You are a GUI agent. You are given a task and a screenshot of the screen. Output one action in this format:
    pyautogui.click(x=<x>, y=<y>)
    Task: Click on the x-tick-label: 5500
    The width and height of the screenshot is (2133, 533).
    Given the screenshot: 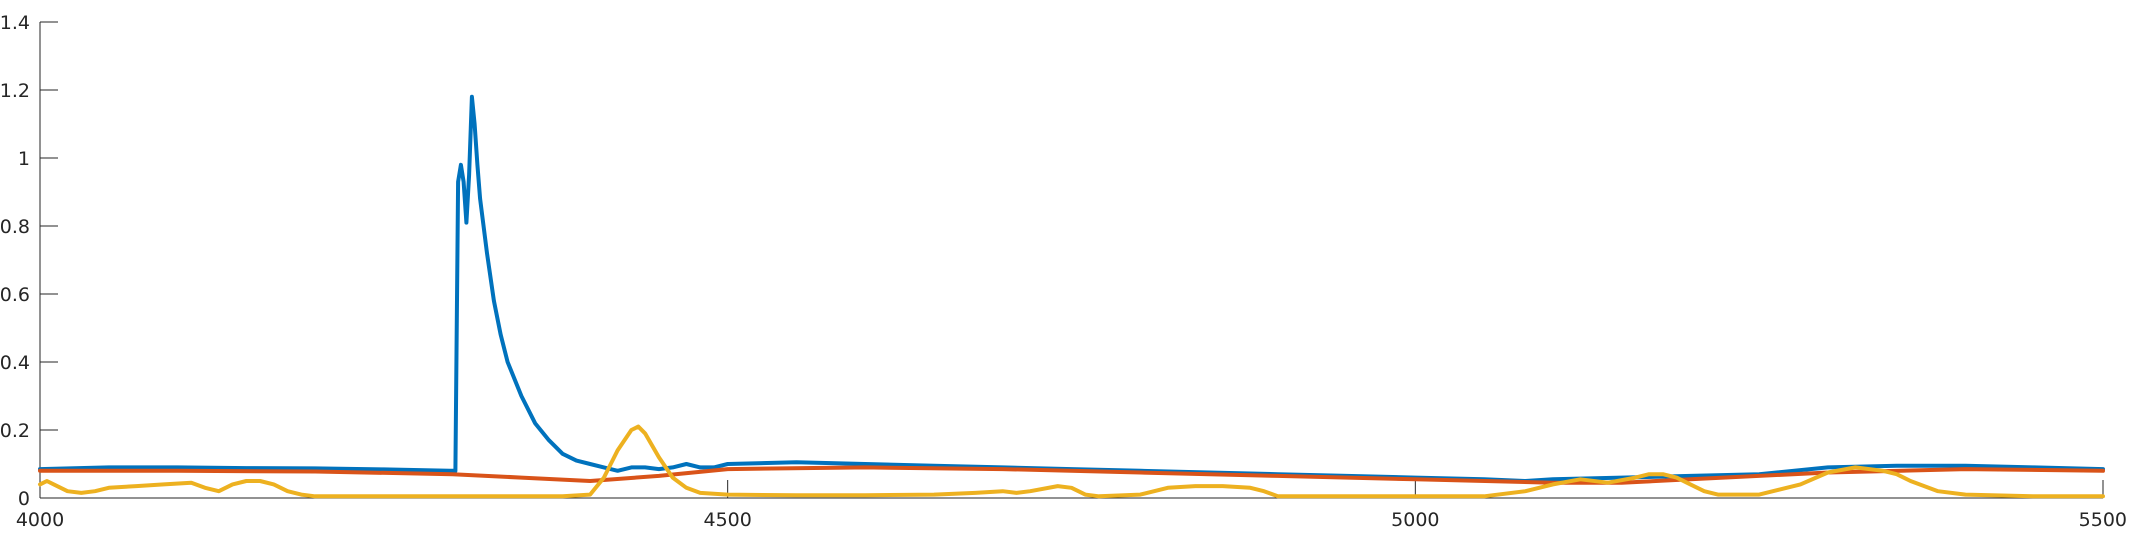 What is the action you would take?
    pyautogui.click(x=2103, y=520)
    